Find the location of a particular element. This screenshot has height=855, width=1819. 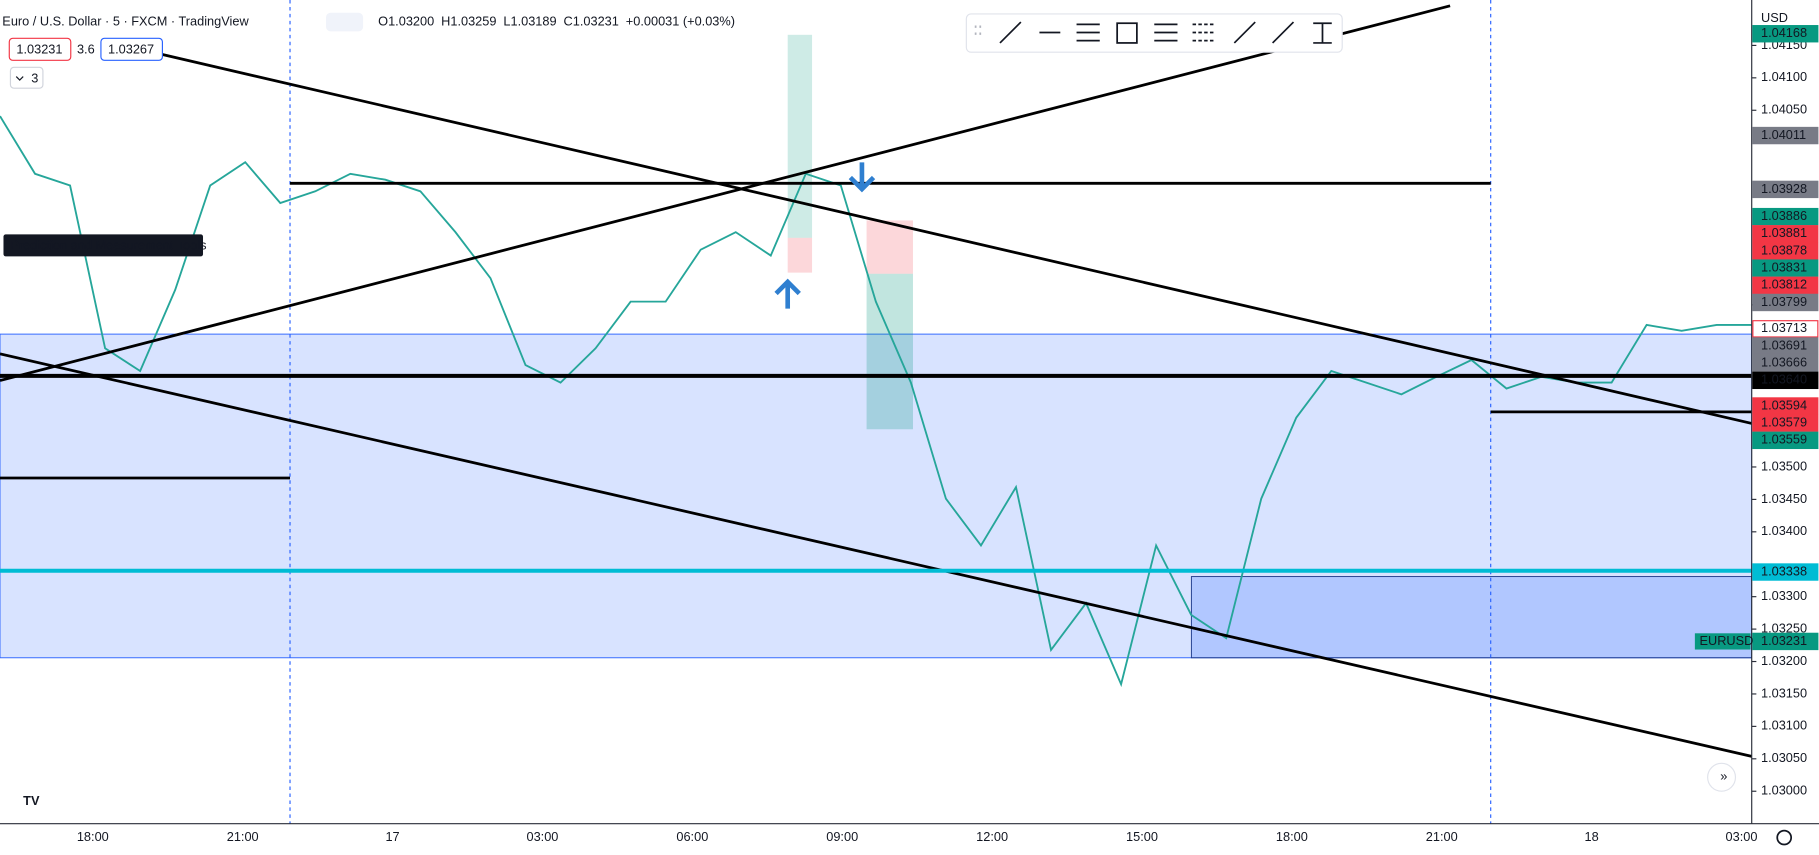

y-tick-label: 1.03450 is located at coordinates (1784, 498).